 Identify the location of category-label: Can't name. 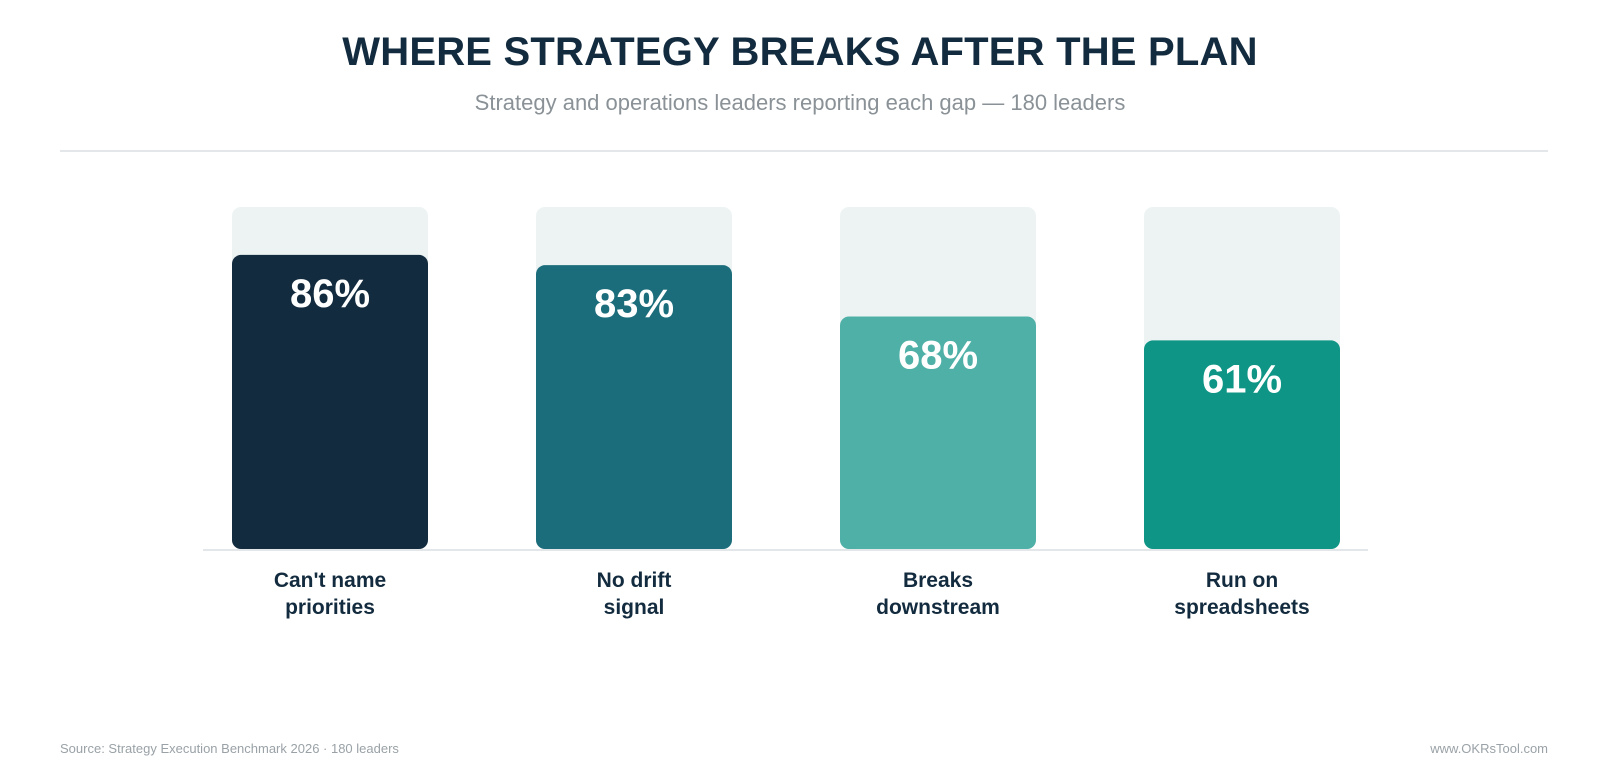
(330, 580).